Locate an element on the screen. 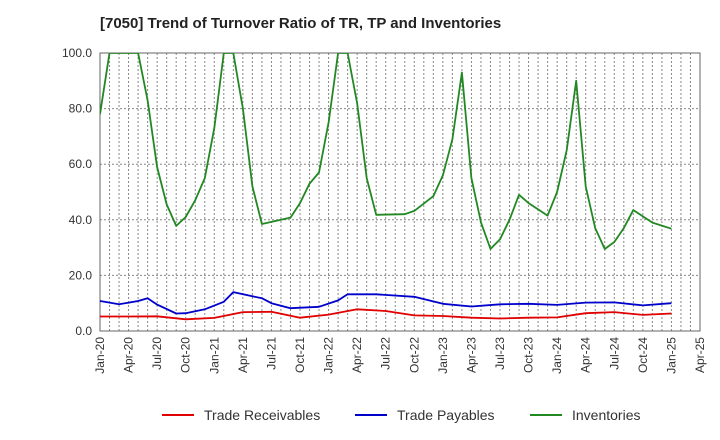 This screenshot has width=720, height=440. x-tick-label: Apr-24 is located at coordinates (586, 355).